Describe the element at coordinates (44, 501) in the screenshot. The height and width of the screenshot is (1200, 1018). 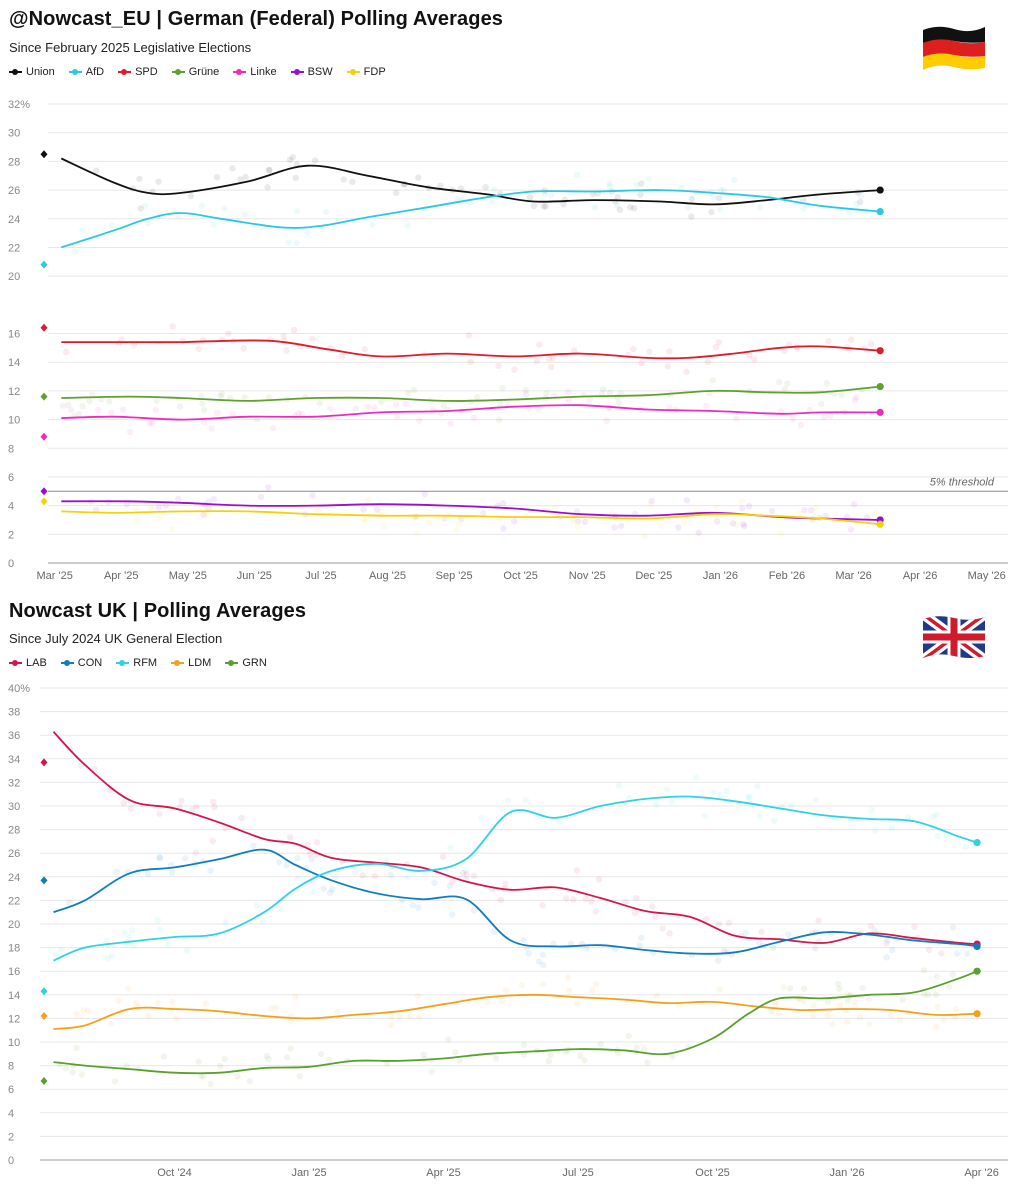
I see `election-marker-fdp` at that location.